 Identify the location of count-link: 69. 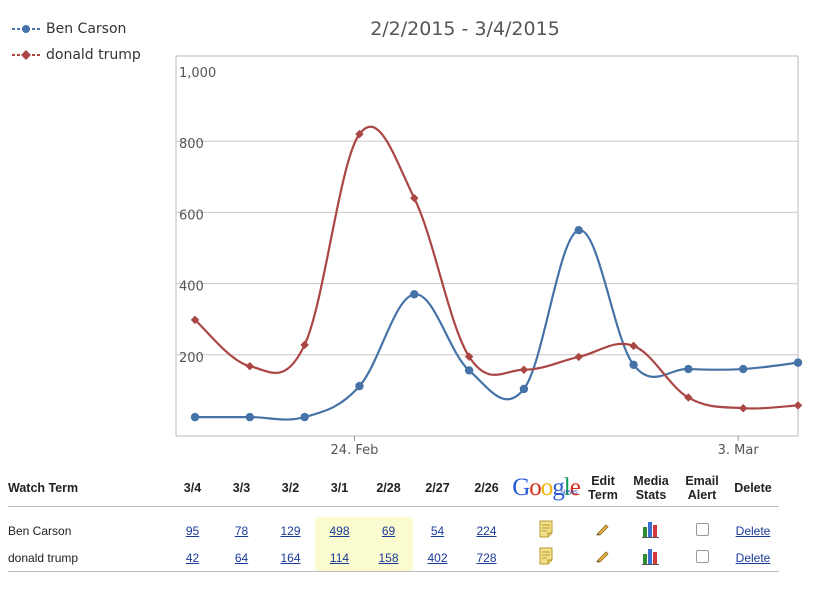
(388, 530).